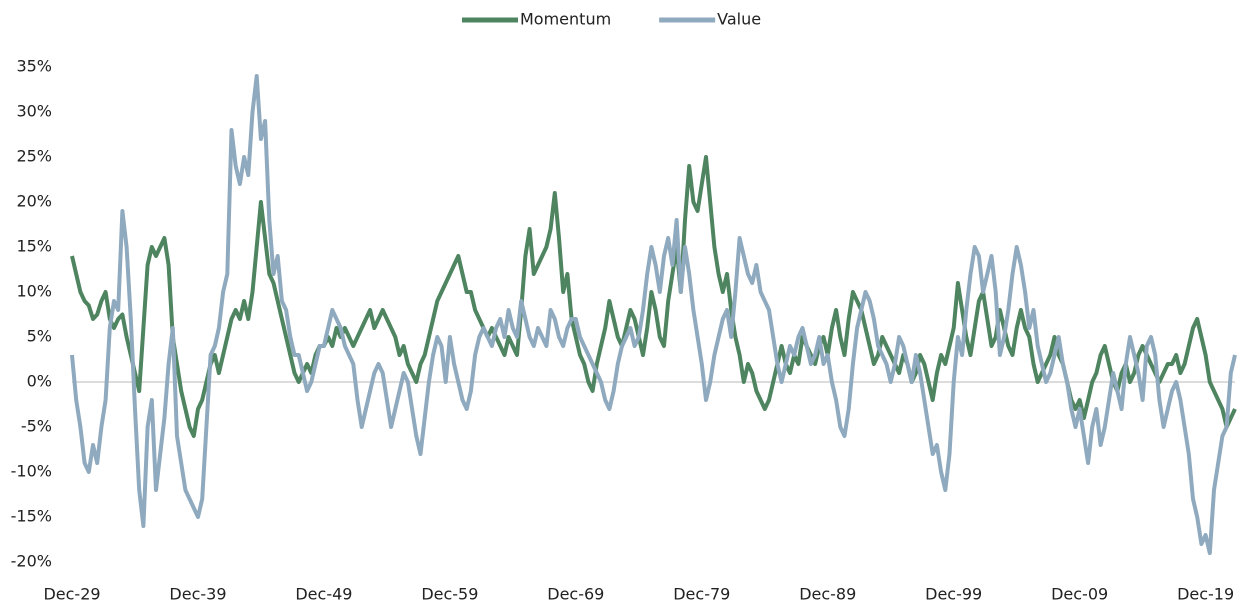 The height and width of the screenshot is (612, 1243). What do you see at coordinates (31, 471) in the screenshot?
I see `y-tick-label: -10%` at bounding box center [31, 471].